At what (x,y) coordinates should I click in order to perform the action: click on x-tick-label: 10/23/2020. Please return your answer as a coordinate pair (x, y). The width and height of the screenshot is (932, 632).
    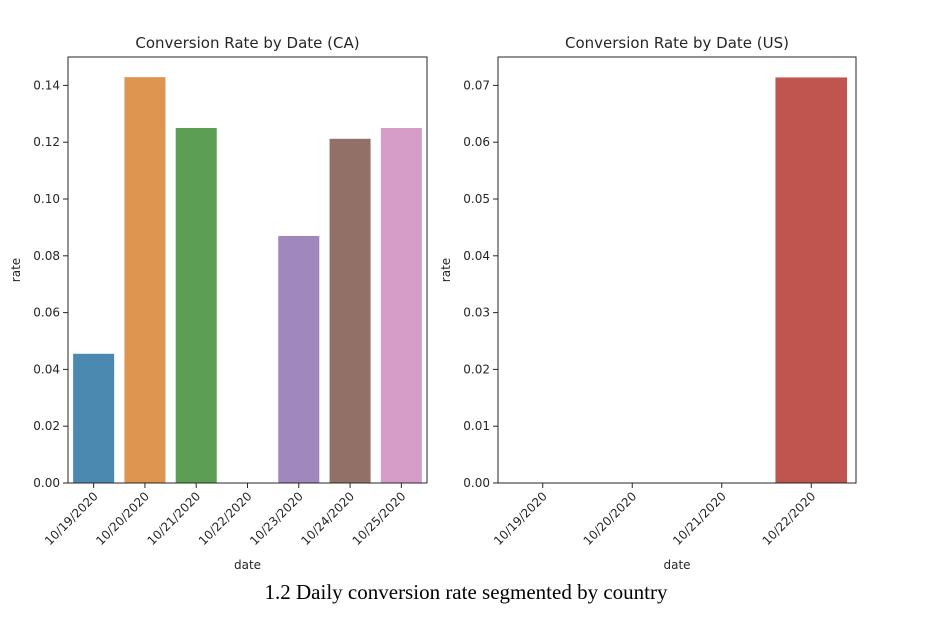
    Looking at the image, I should click on (276, 518).